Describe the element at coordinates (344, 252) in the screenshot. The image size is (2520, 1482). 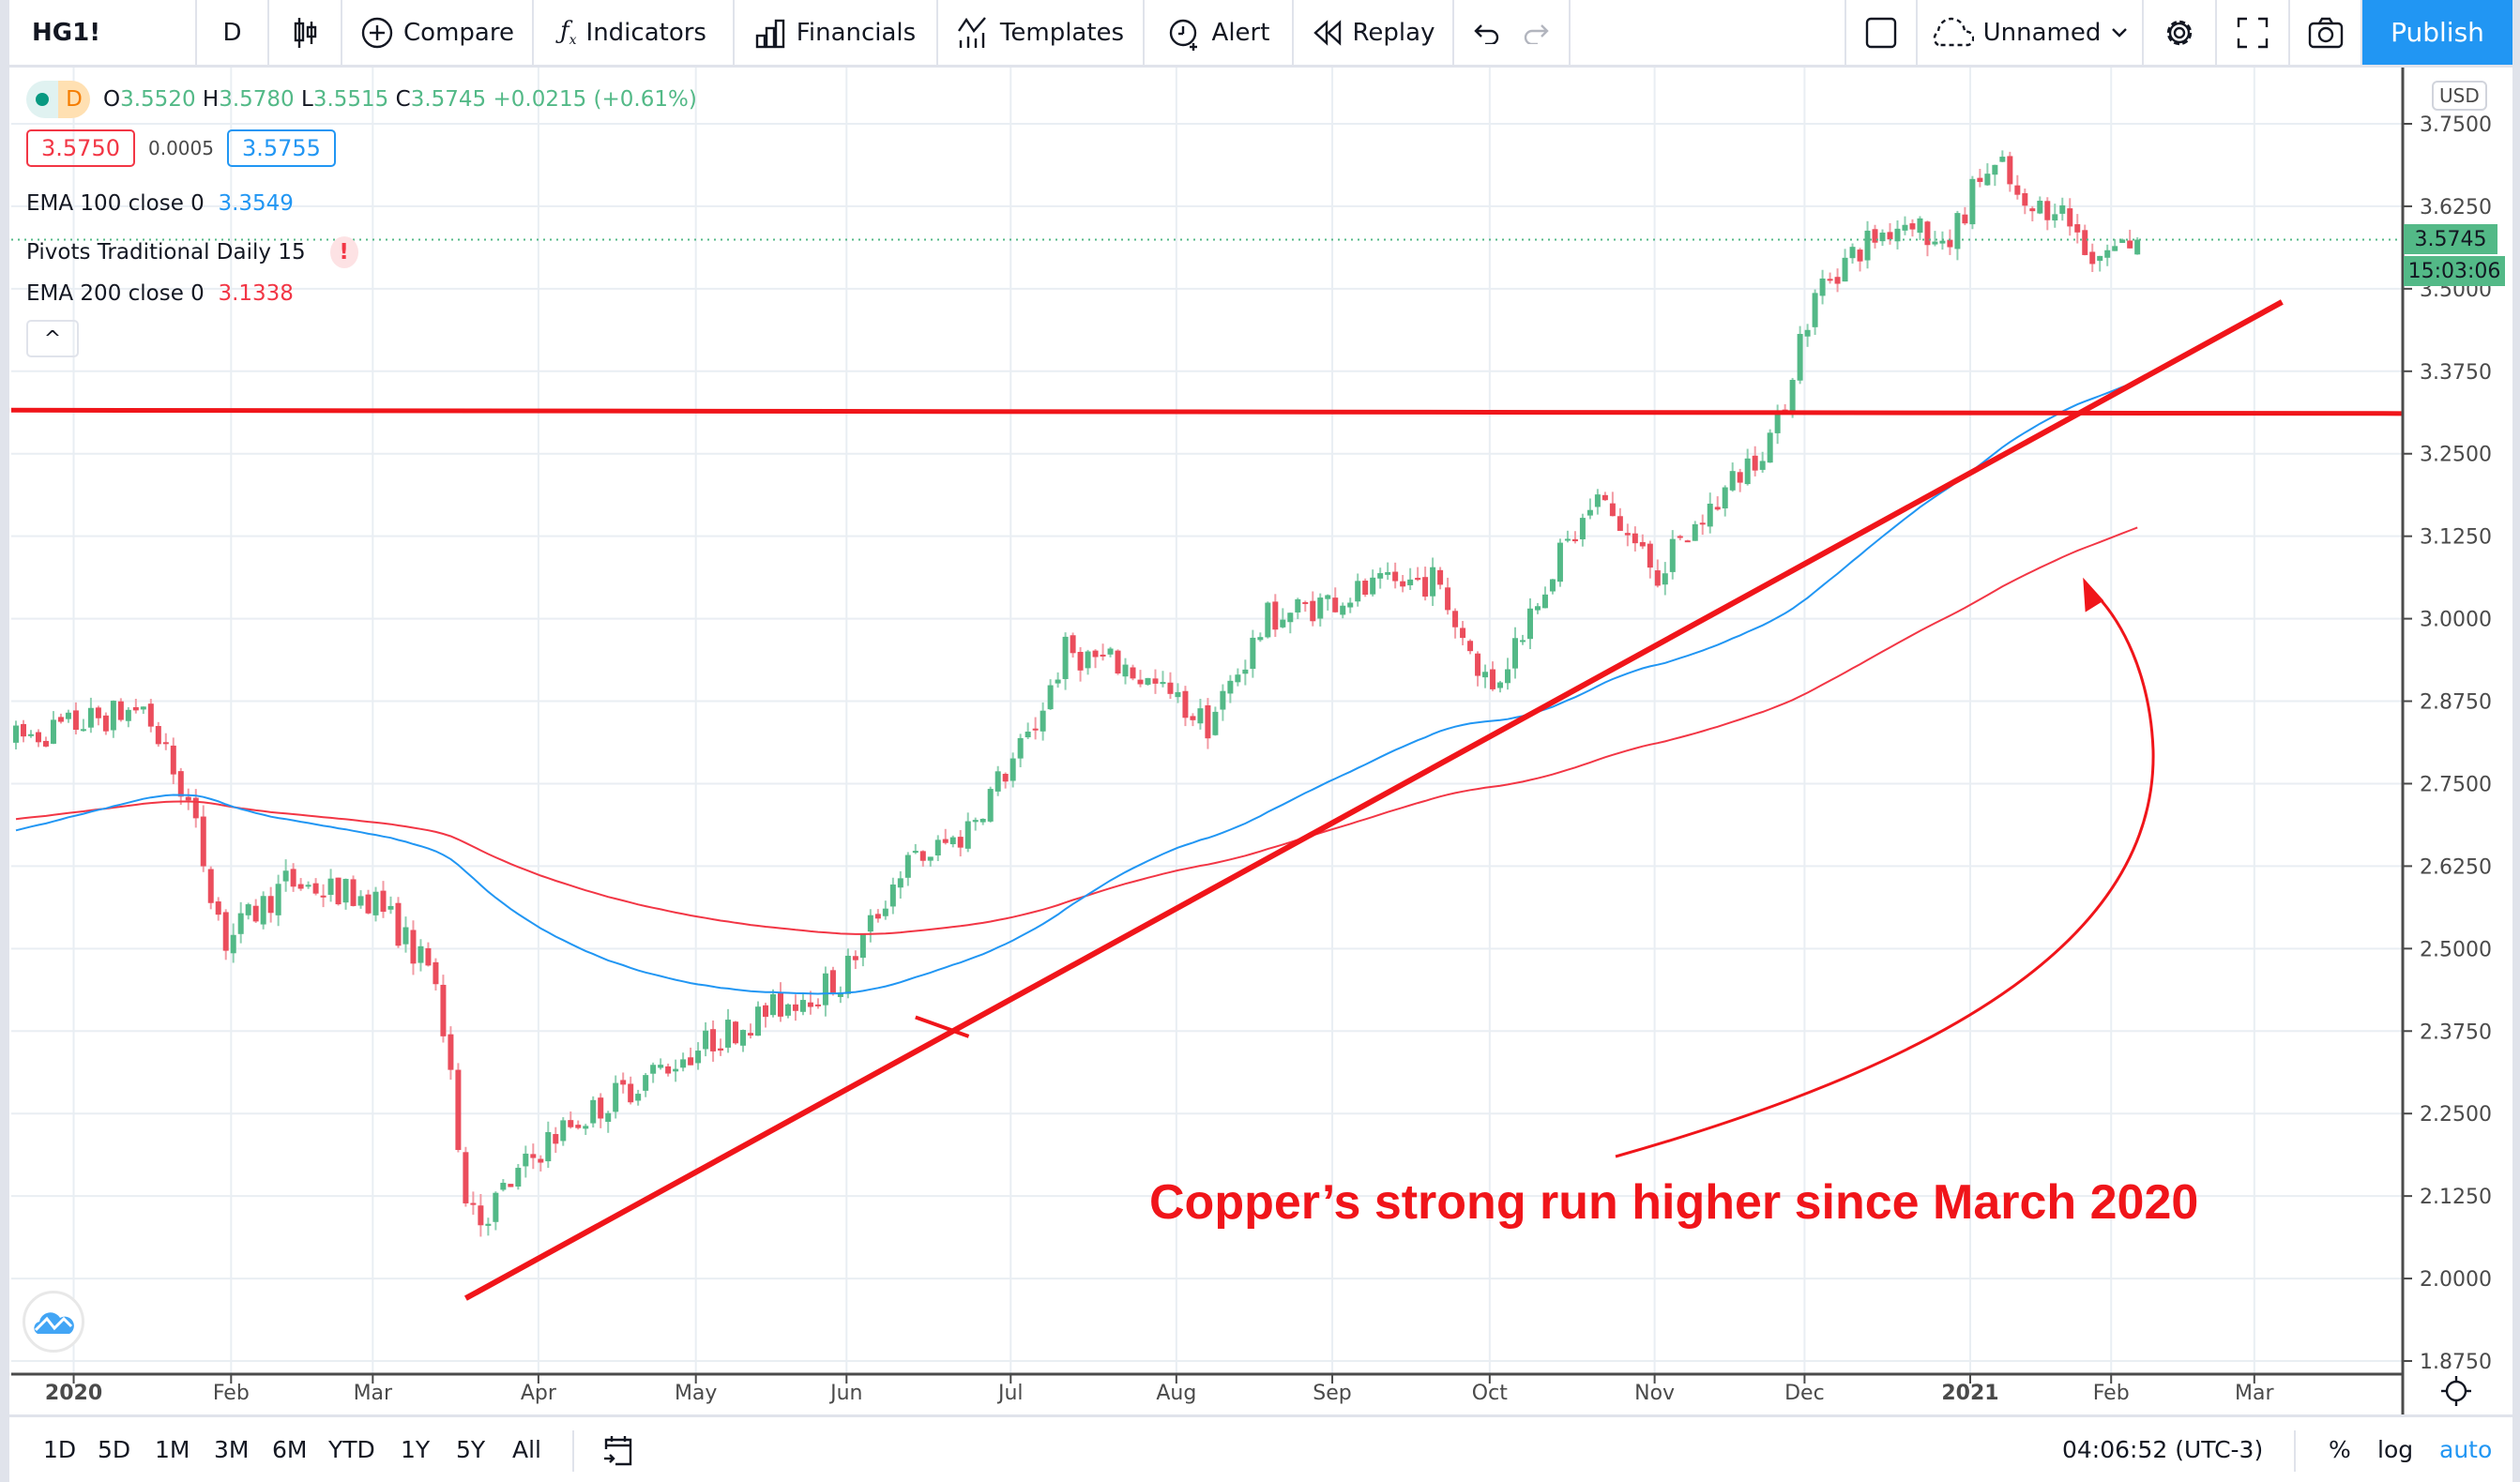
I see `warning-icon: !` at that location.